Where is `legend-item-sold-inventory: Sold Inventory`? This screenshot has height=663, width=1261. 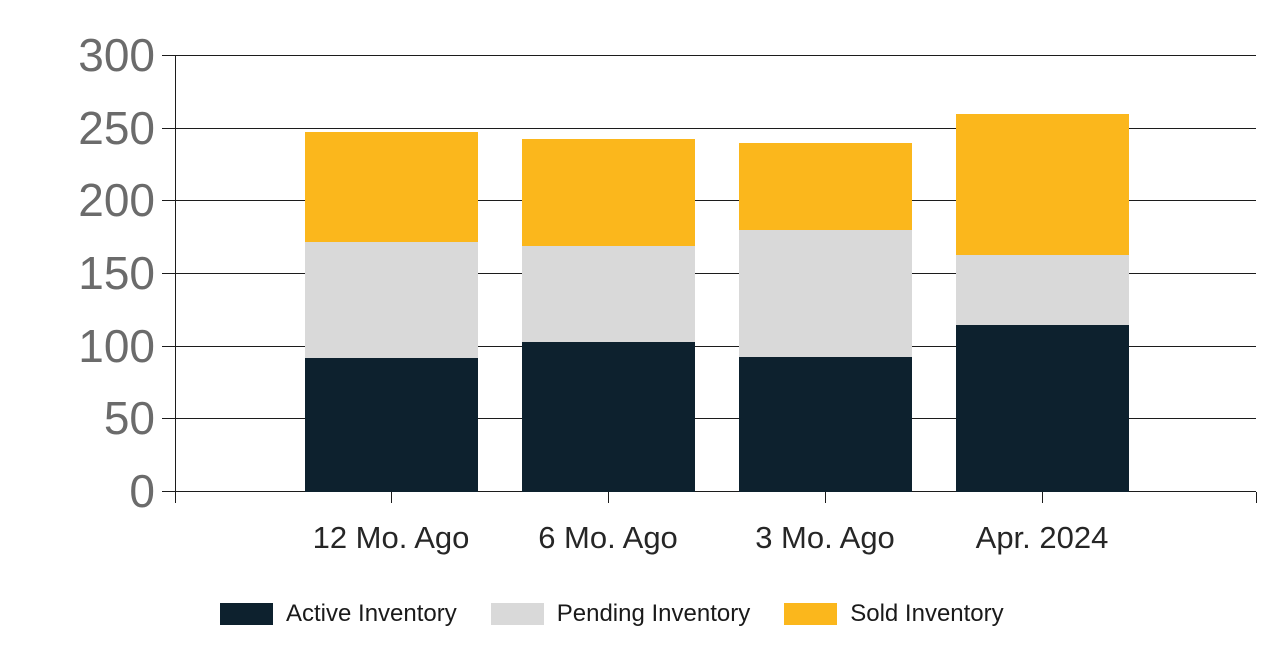
legend-item-sold-inventory: Sold Inventory is located at coordinates (894, 613).